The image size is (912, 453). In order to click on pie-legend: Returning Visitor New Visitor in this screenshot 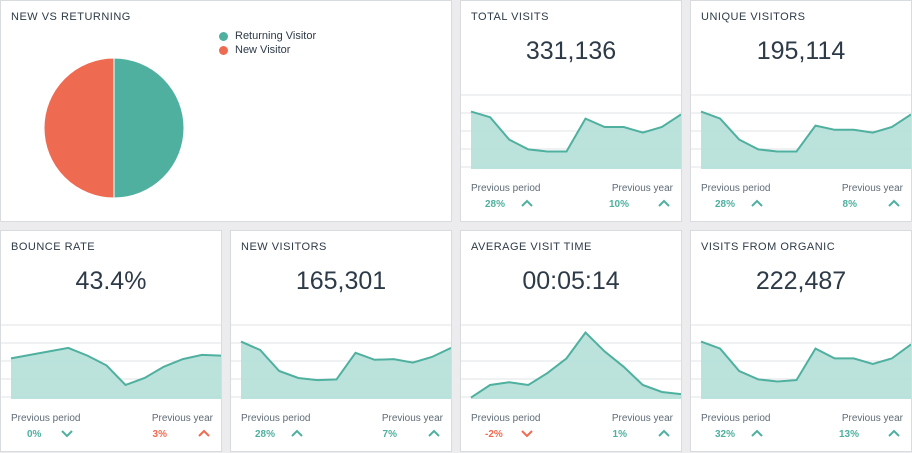, I will do `click(267, 43)`.